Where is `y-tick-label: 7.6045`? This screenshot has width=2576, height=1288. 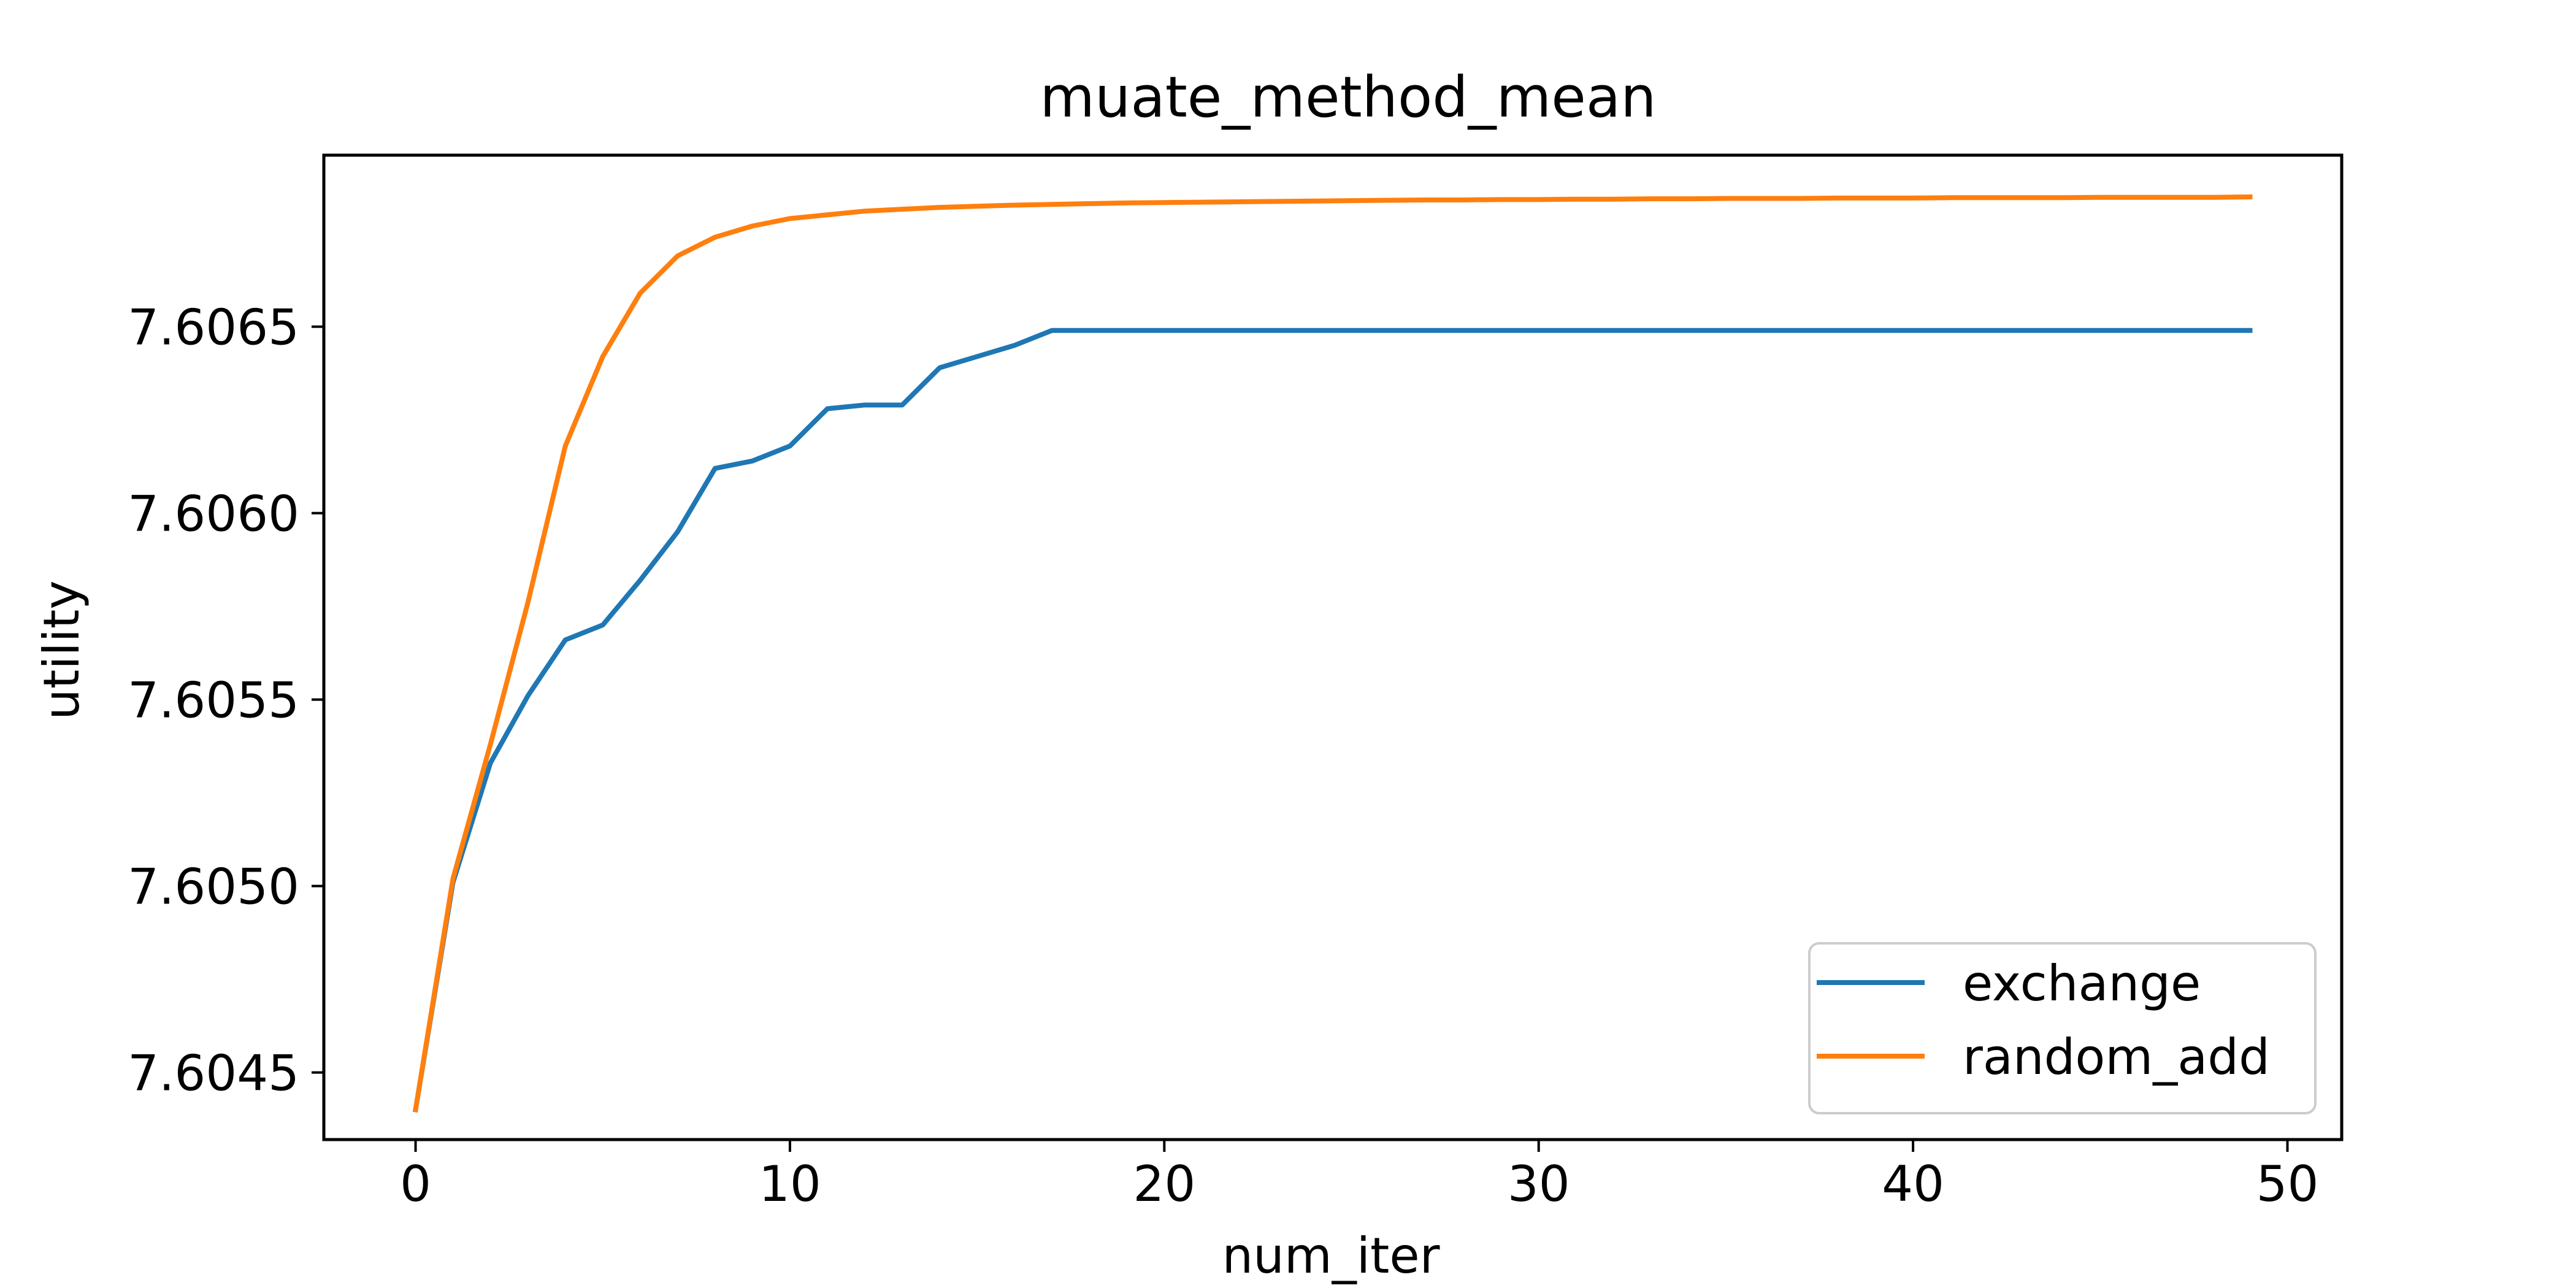 y-tick-label: 7.6045 is located at coordinates (213, 1073).